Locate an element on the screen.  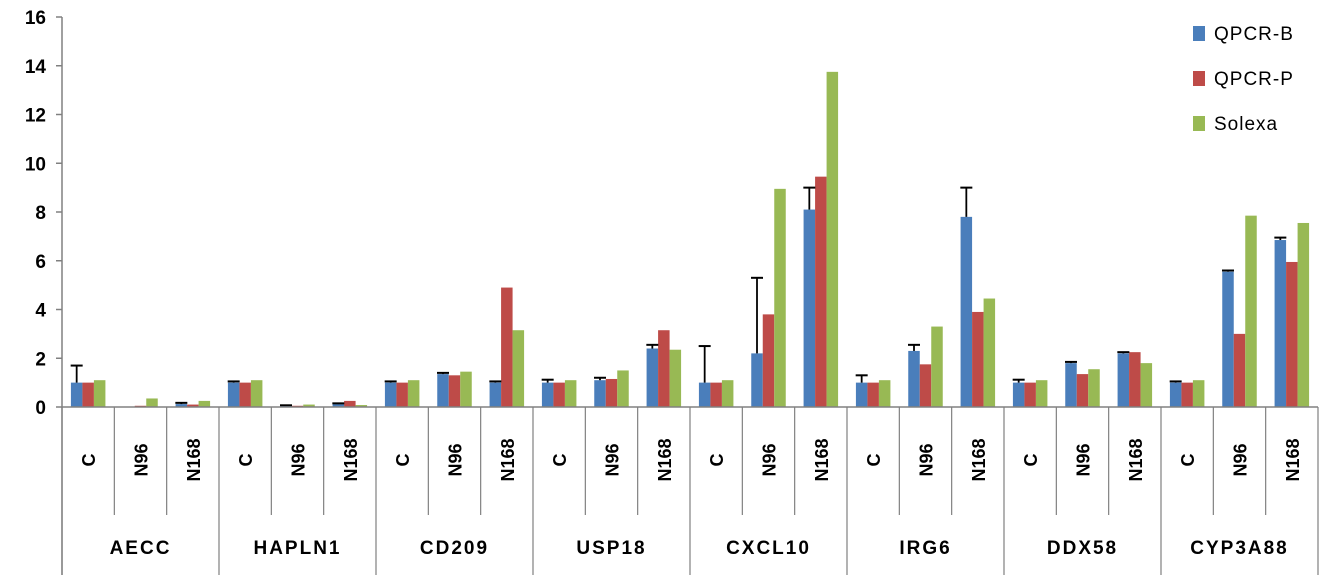
bar-qpcr-p-hapln1-c is located at coordinates (245, 394).